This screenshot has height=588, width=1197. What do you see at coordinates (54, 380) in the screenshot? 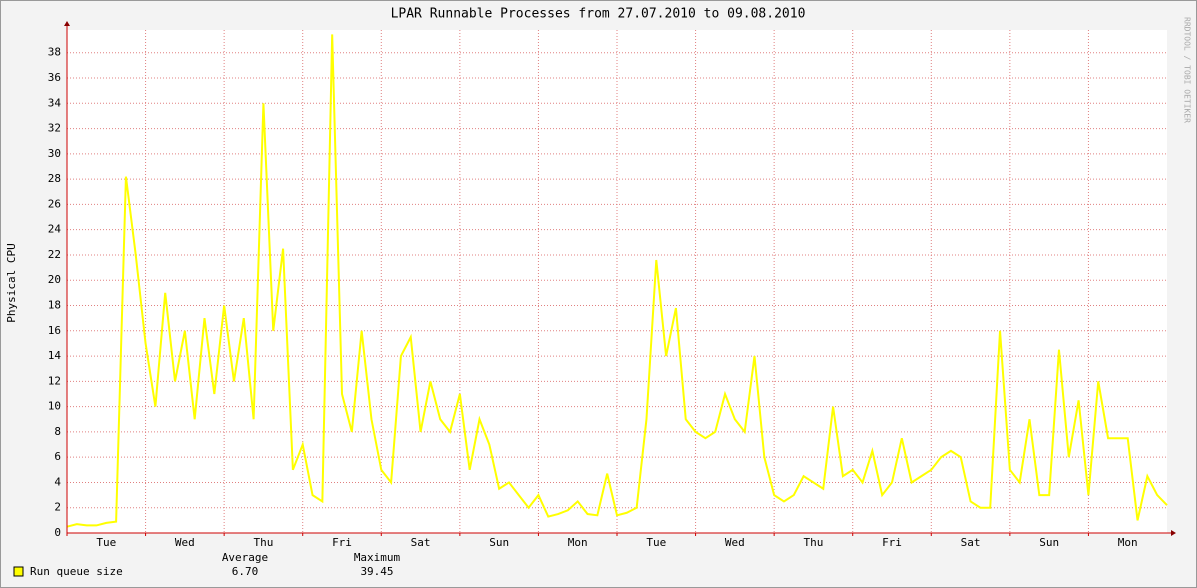
I see `y-tick-label: 12` at bounding box center [54, 380].